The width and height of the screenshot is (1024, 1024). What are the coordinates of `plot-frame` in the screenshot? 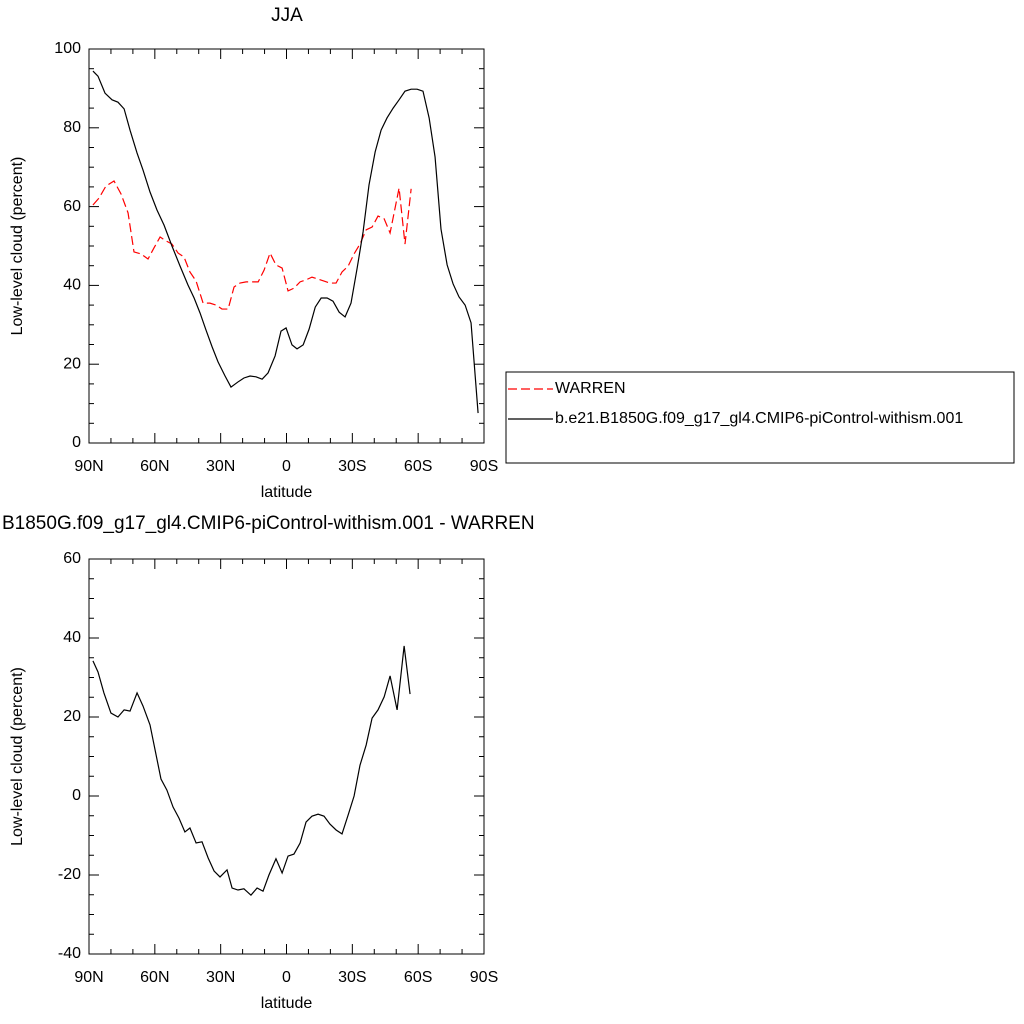 It's located at (286, 246).